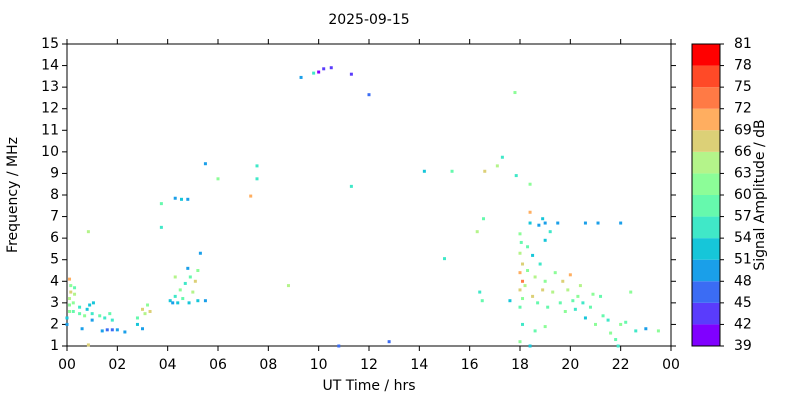 The height and width of the screenshot is (400, 800). Describe the element at coordinates (743, 281) in the screenshot. I see `colorbar-tick-label: 48` at that location.